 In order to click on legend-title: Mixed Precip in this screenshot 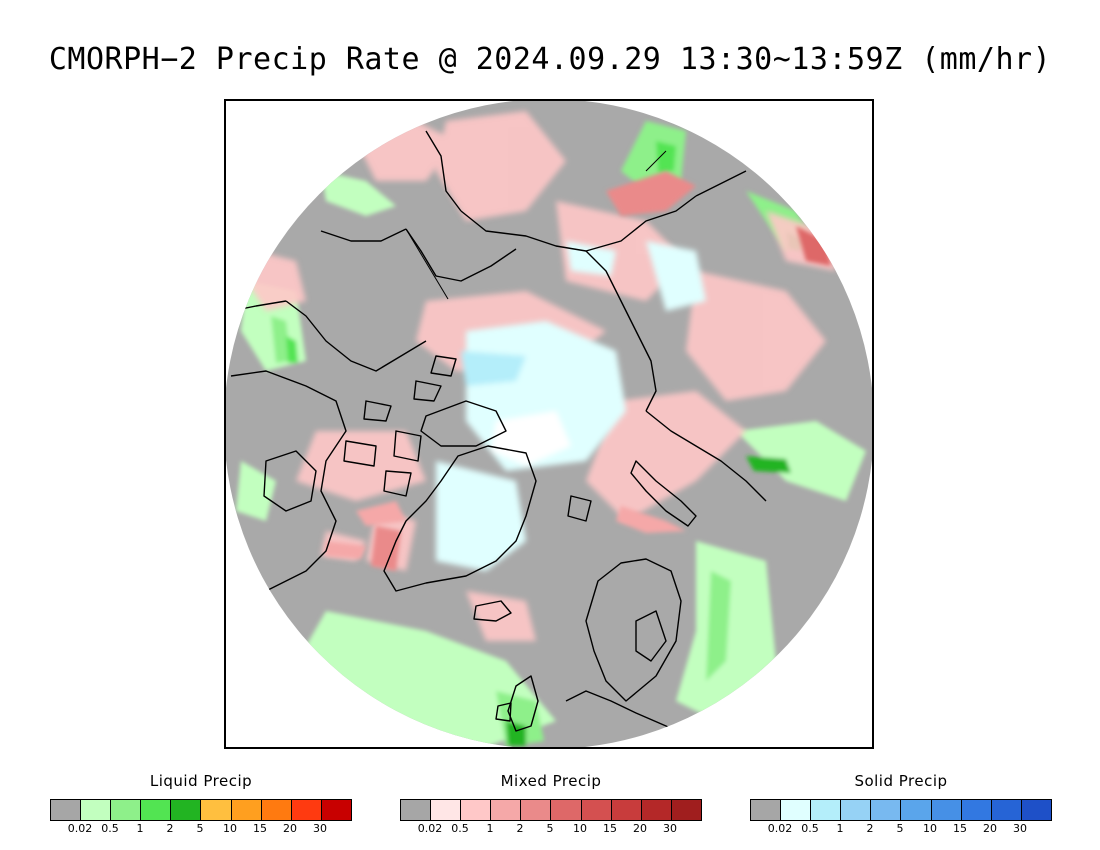, I will do `click(551, 781)`.